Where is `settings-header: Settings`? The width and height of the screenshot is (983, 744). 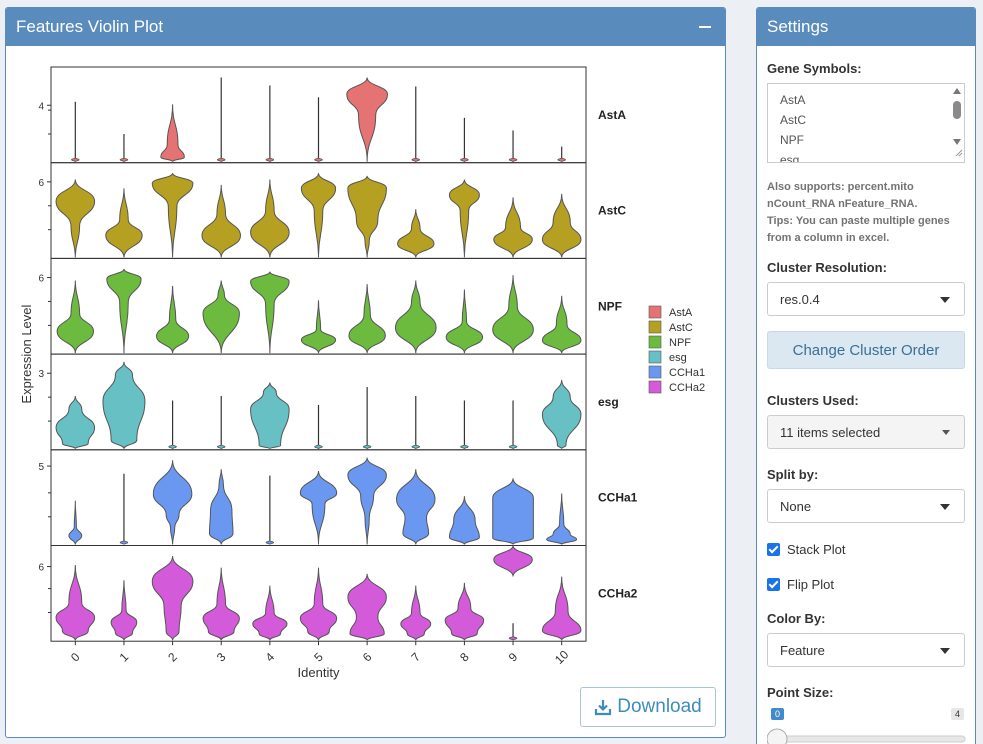
settings-header: Settings is located at coordinates (866, 27).